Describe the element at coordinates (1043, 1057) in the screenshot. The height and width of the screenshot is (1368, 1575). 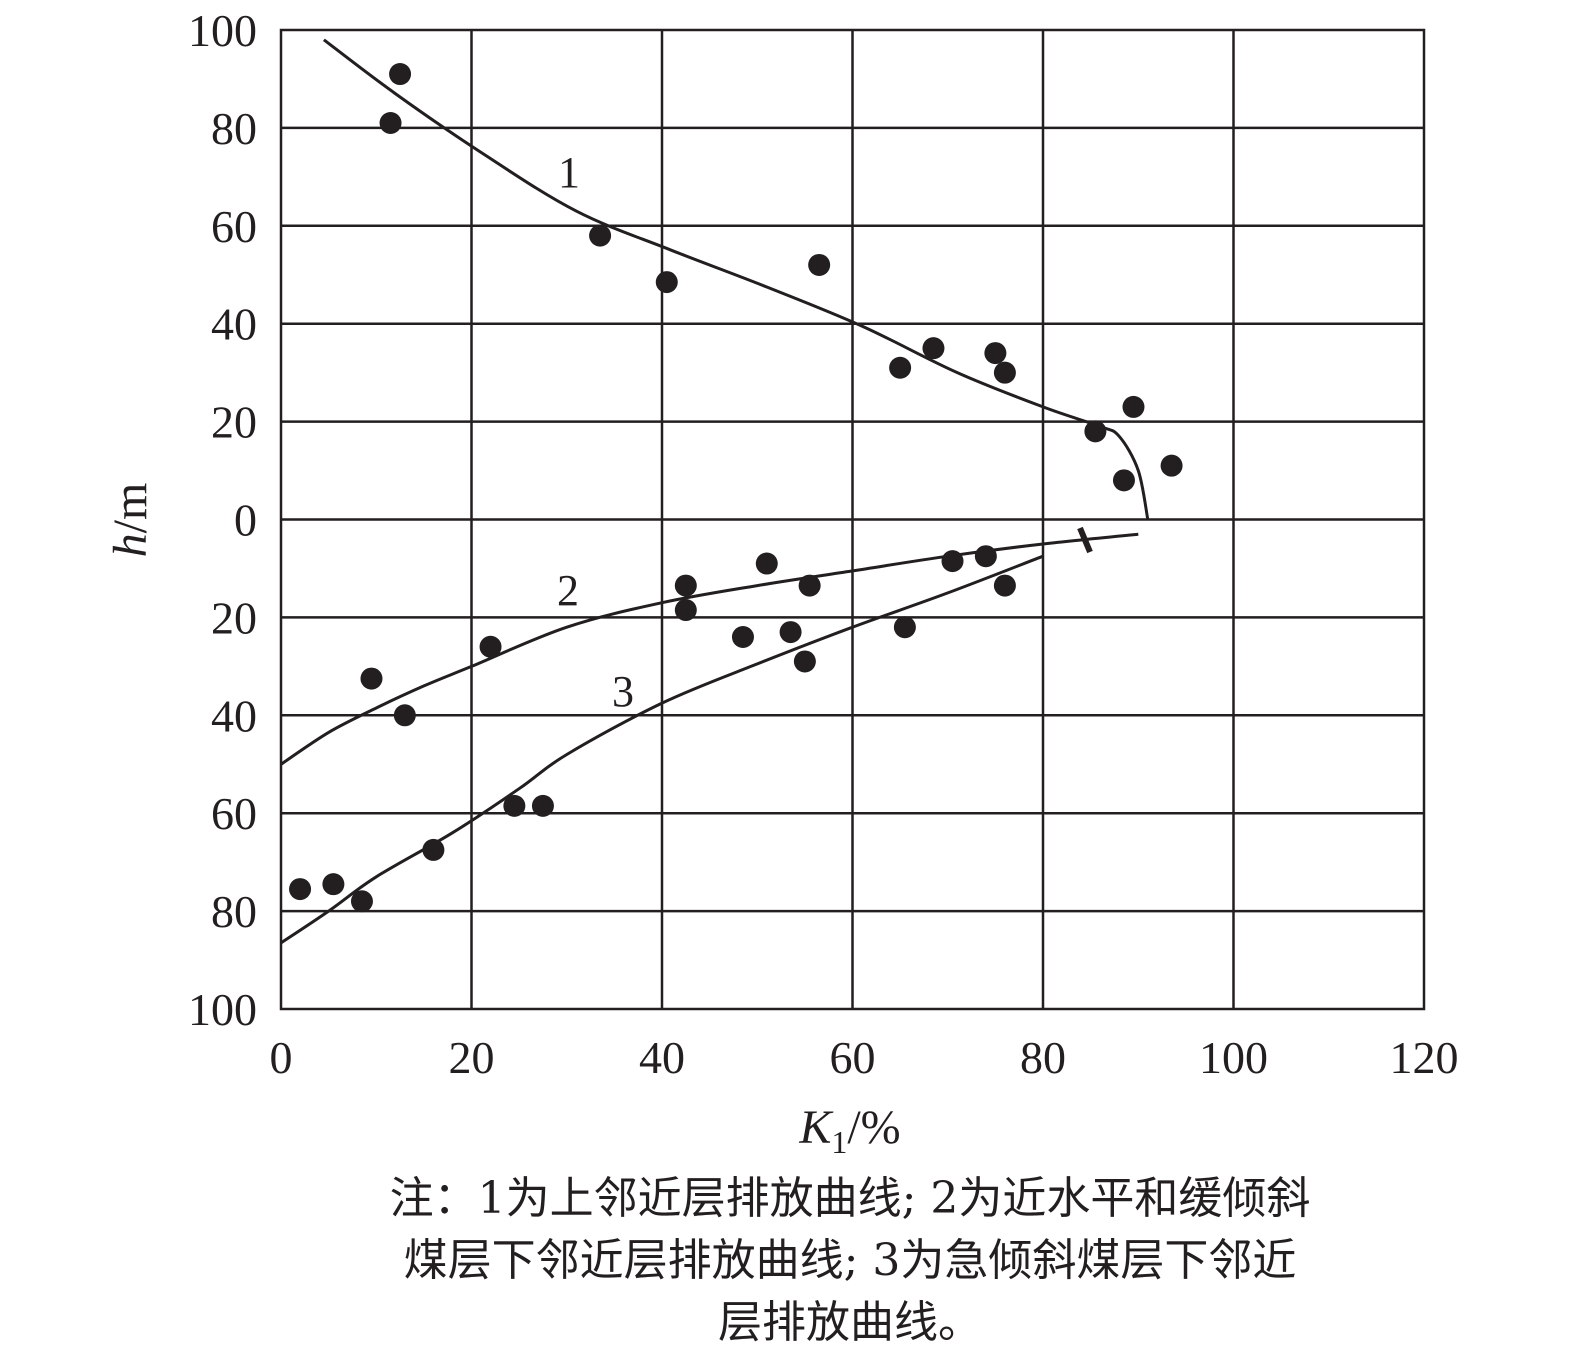
I see `x-tick-label: 80` at that location.